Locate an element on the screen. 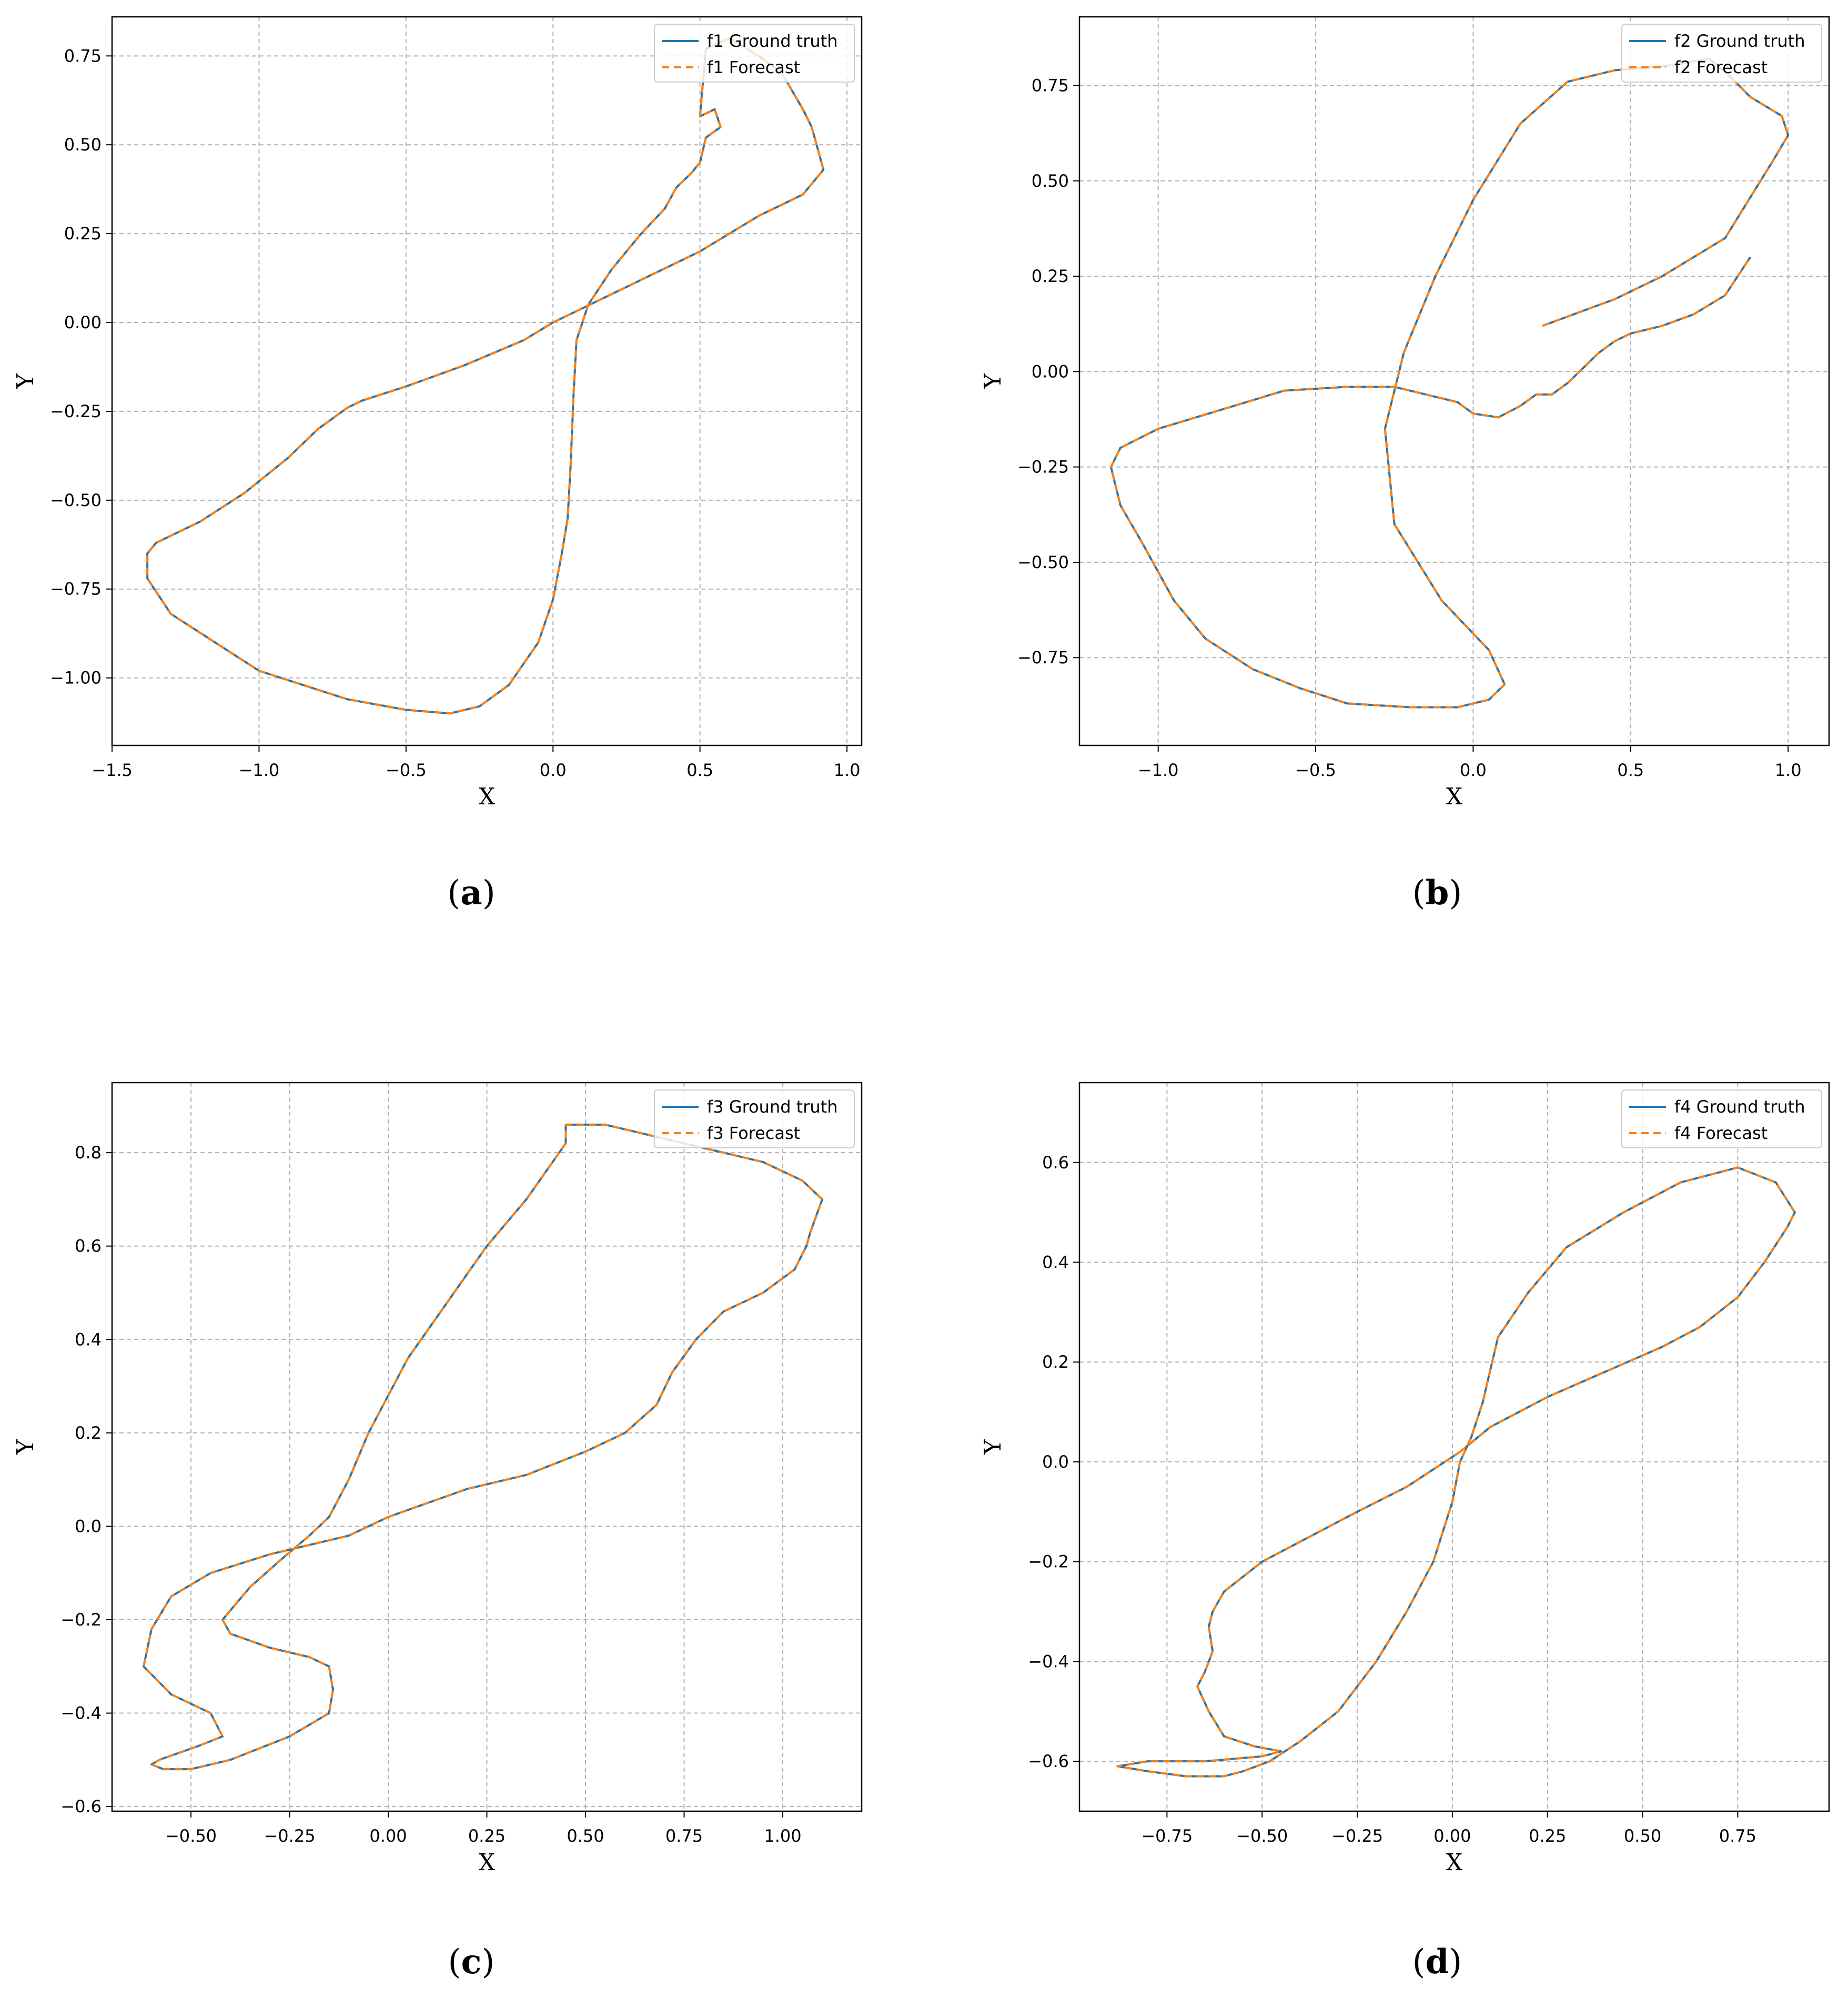 The image size is (1848, 1999). caption-a-close: ) is located at coordinates (489, 893).